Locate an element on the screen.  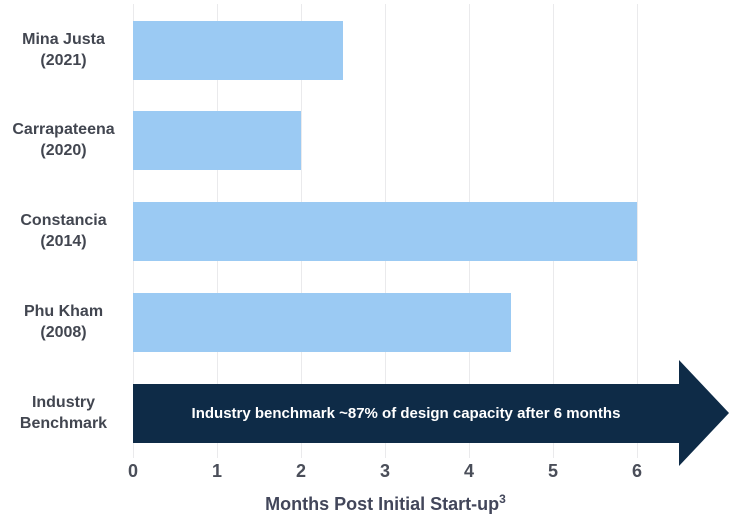
bar-constancia is located at coordinates (385, 231).